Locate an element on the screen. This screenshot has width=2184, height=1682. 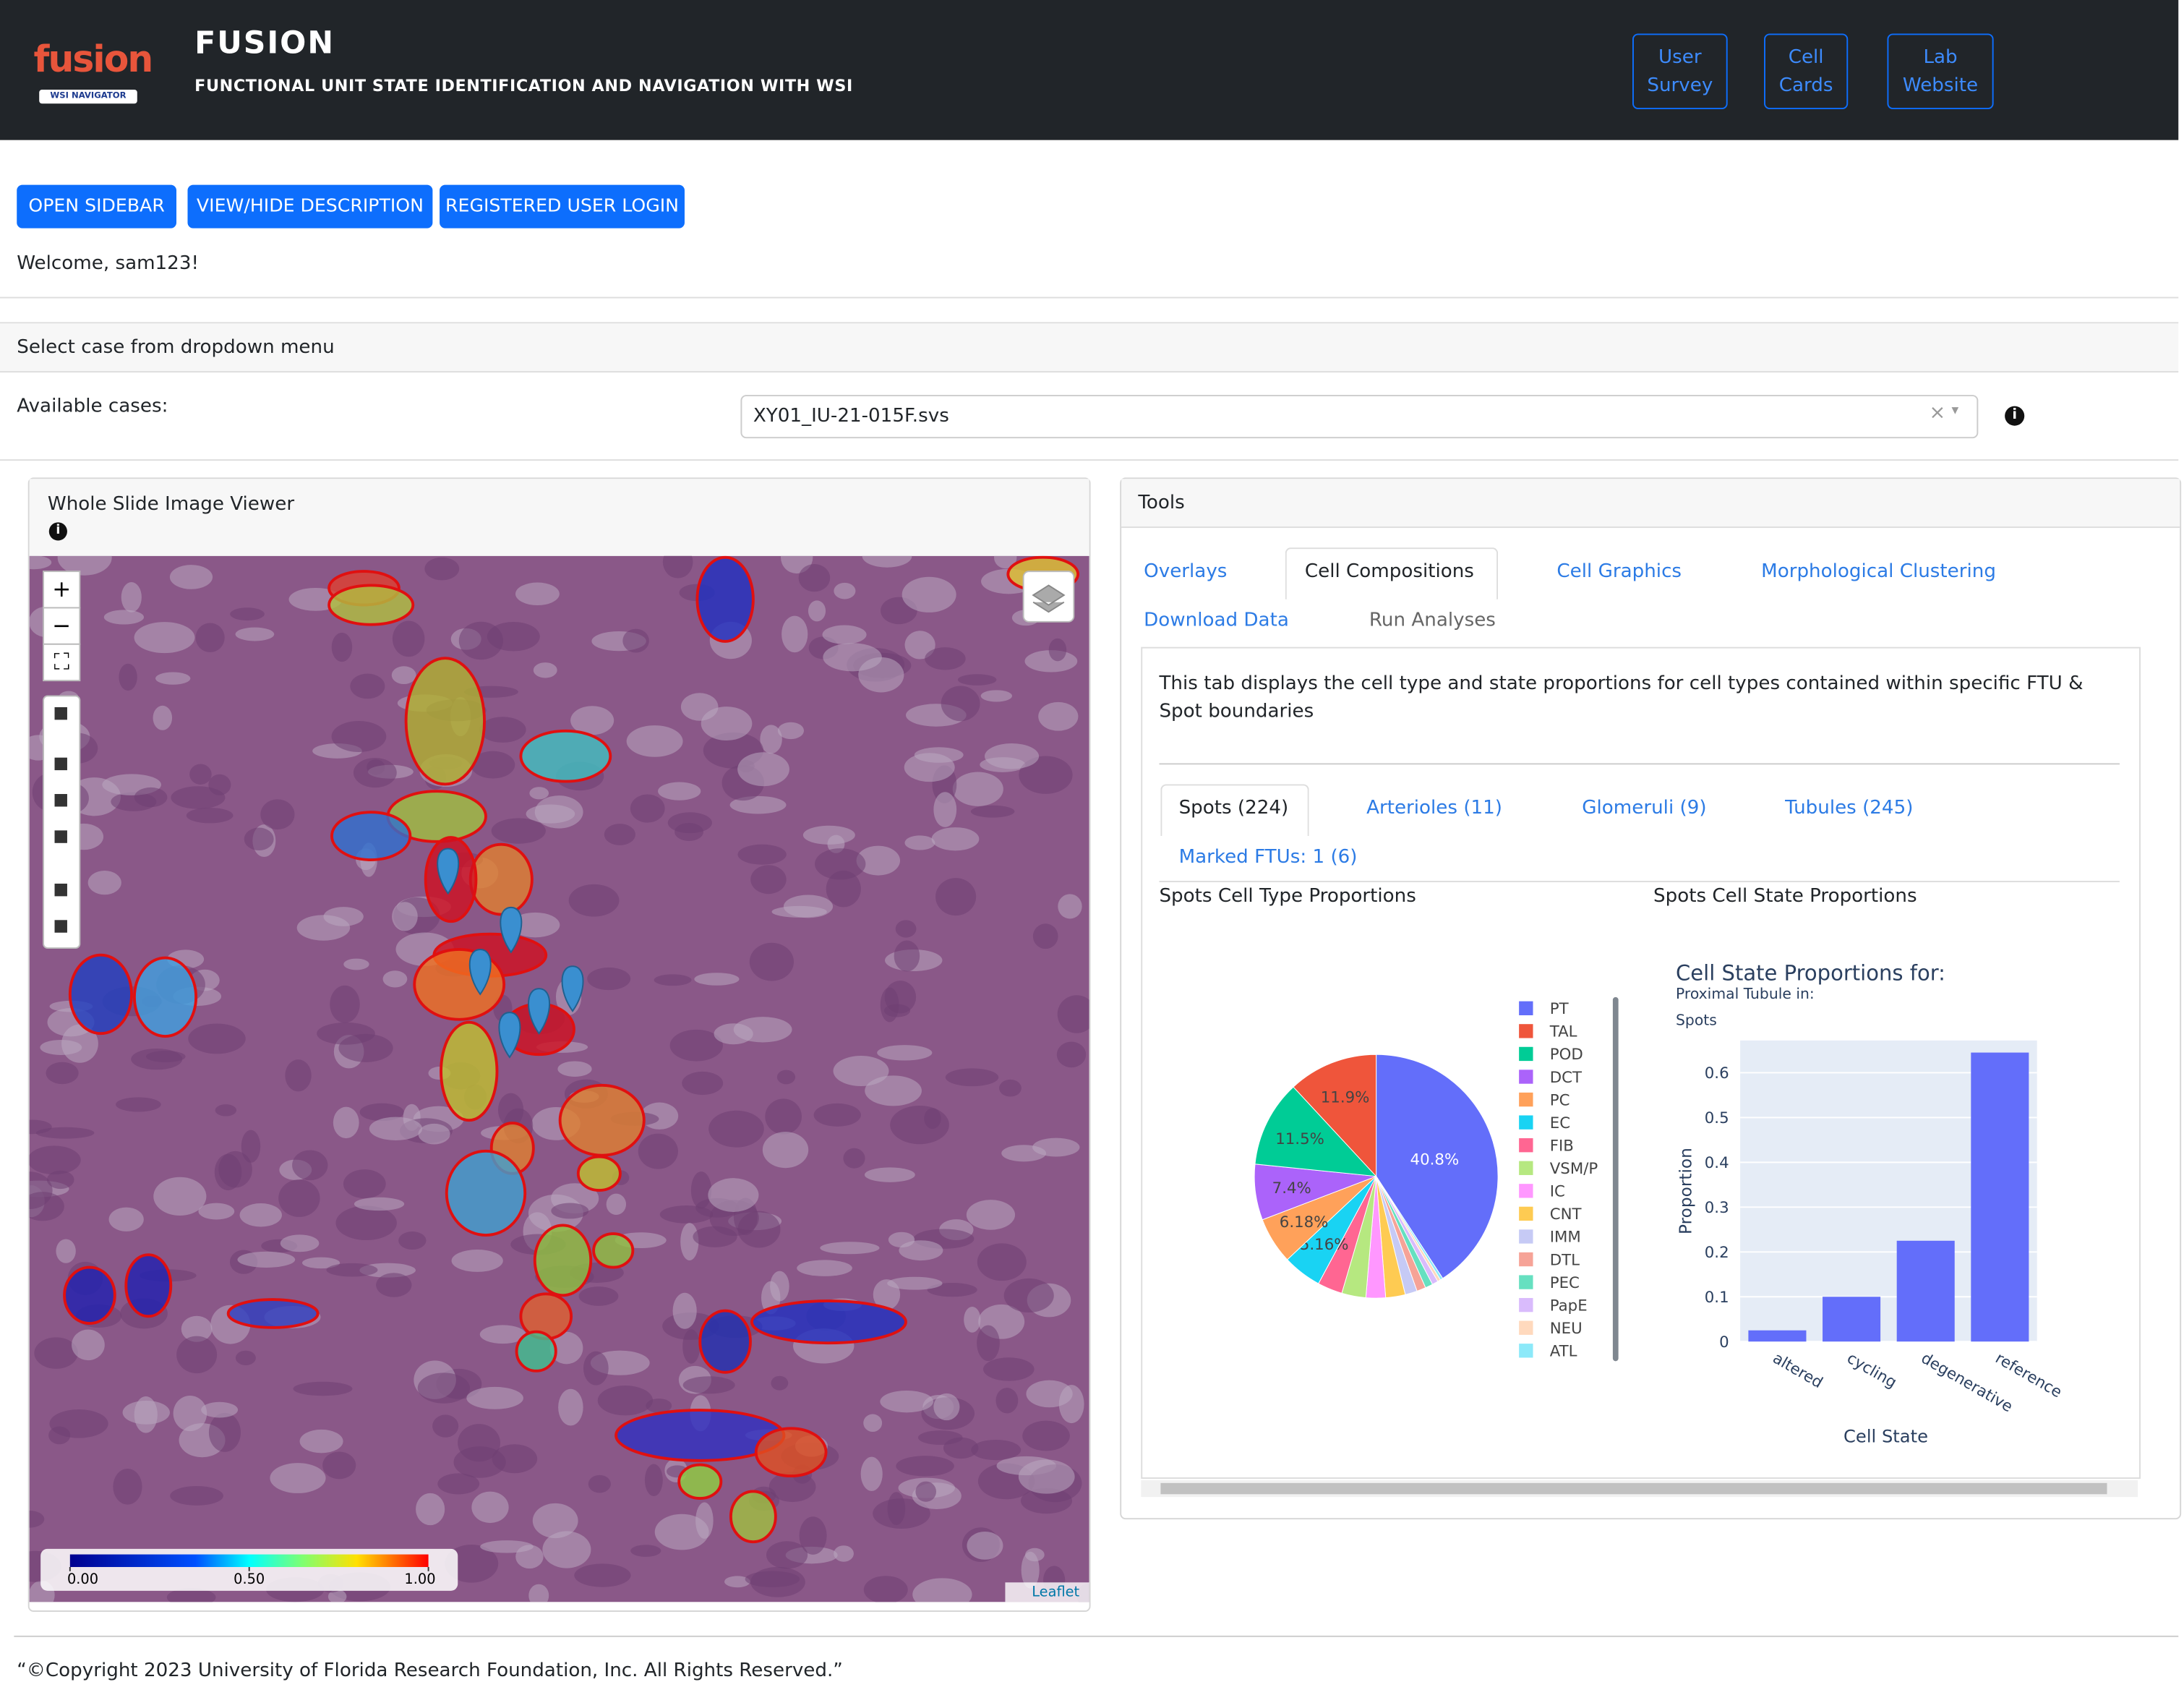
chart-title: Cell State Proportions for: is located at coordinates (1810, 973).